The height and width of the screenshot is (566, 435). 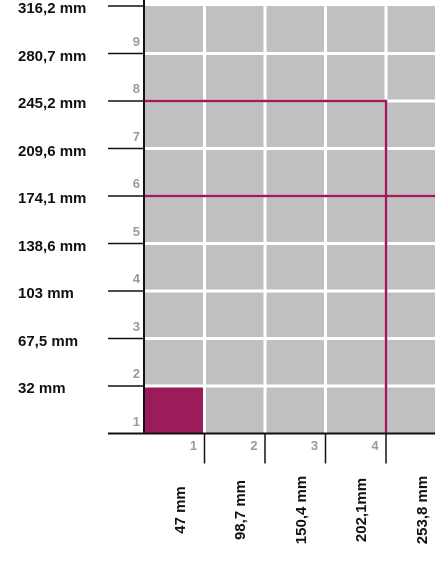 I want to click on row-number: 2, so click(x=136, y=373).